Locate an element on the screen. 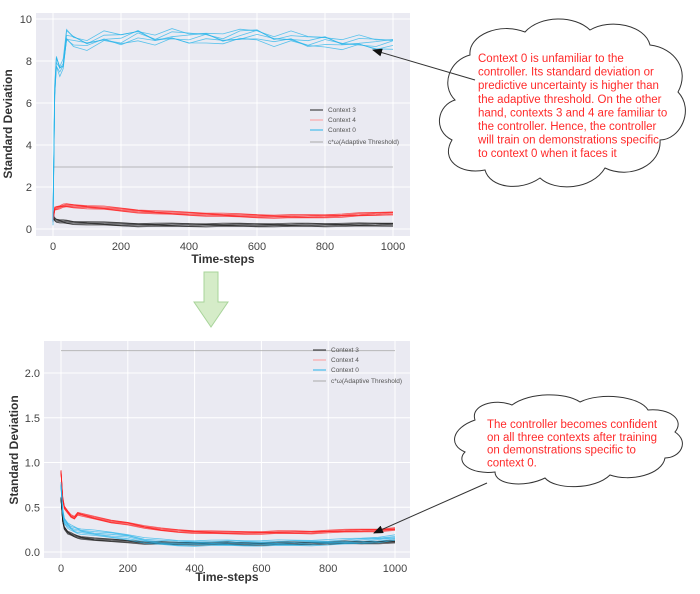  top-y-axis-label: Standard Deviation is located at coordinates (8, 123).